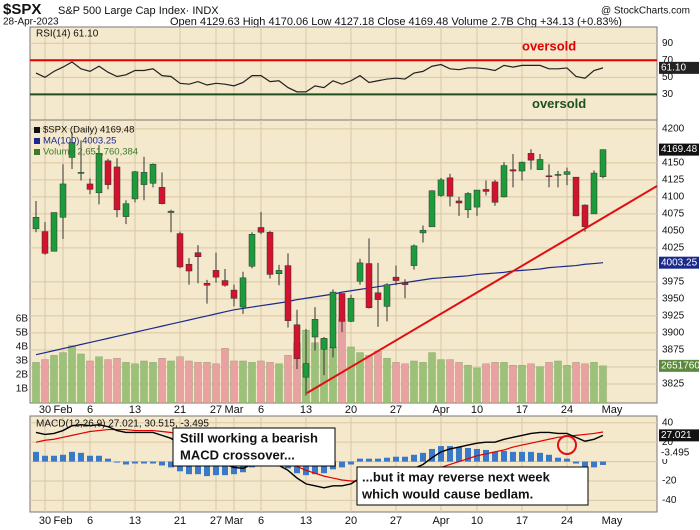 The height and width of the screenshot is (530, 700). I want to click on x-tick-label: Feb, so click(63, 521).